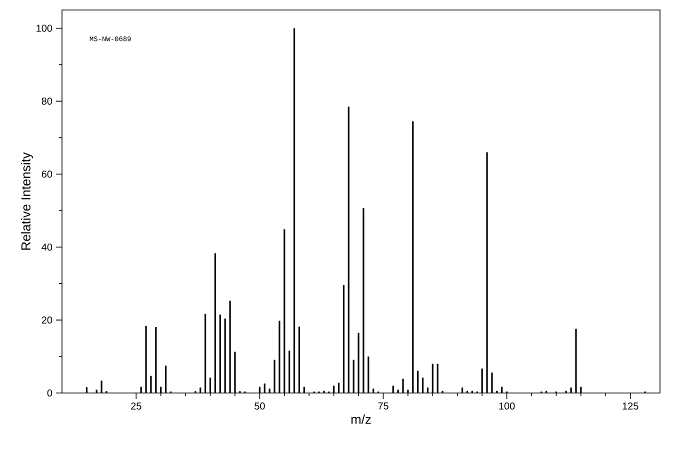 Image resolution: width=676 pixels, height=455 pixels. Describe the element at coordinates (44, 28) in the screenshot. I see `y-tick-label: 100` at that location.